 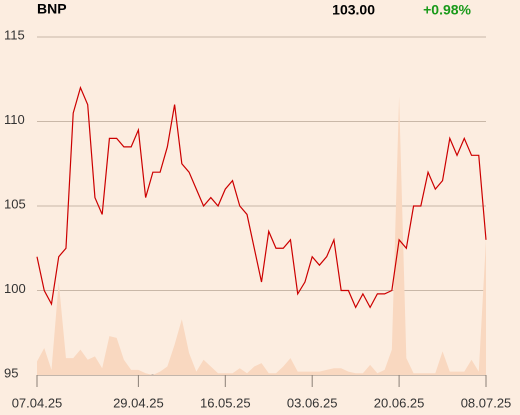 What do you see at coordinates (14, 119) in the screenshot?
I see `y-tick-label: 110` at bounding box center [14, 119].